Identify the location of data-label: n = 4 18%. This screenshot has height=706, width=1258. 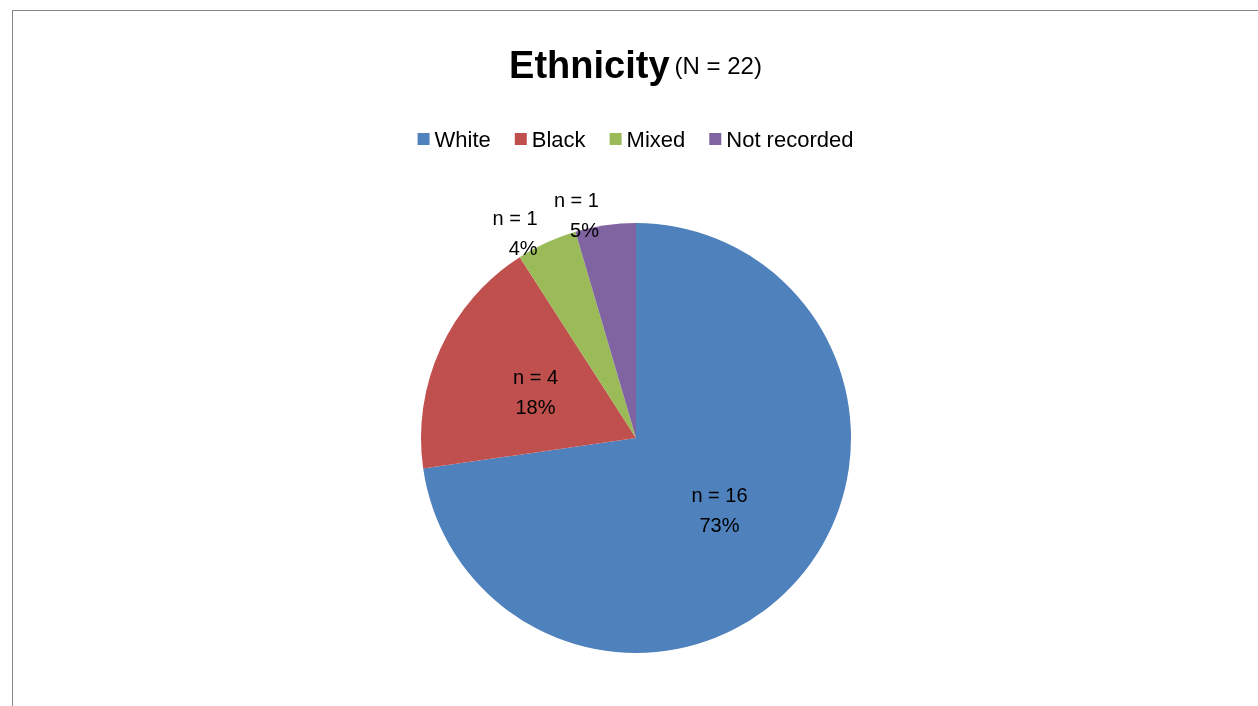
(535, 392).